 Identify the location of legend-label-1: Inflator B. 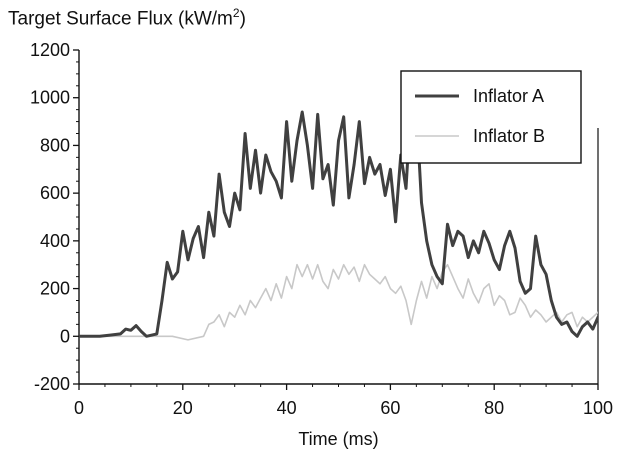
(509, 136).